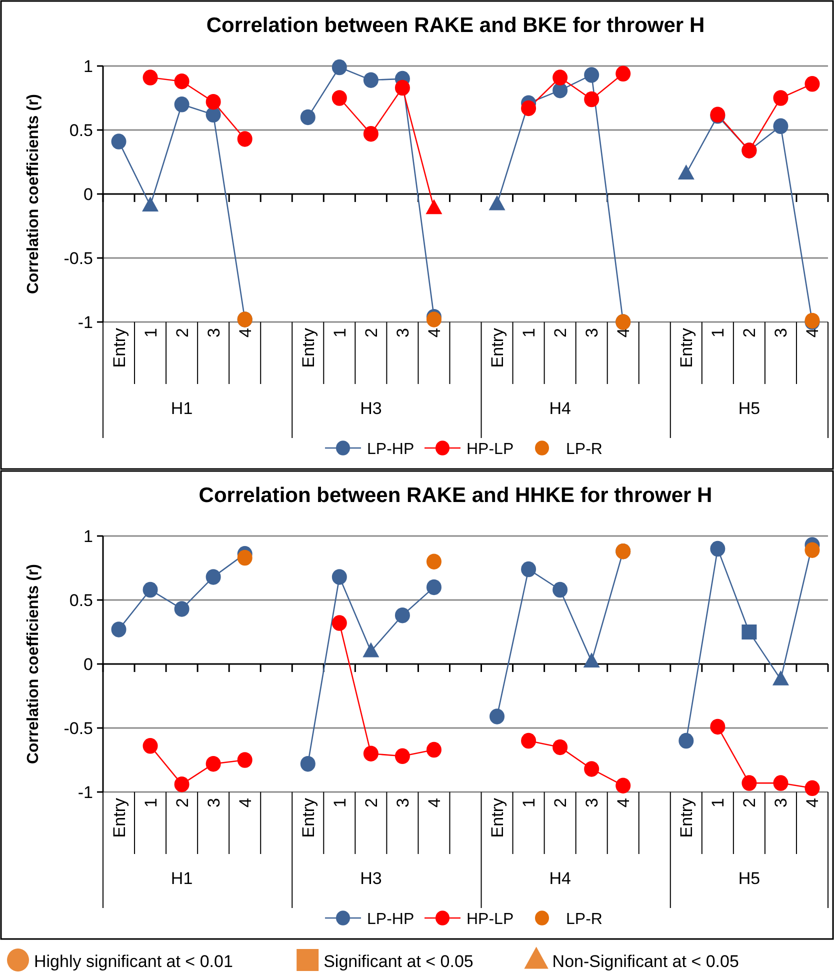 This screenshot has width=834, height=978. What do you see at coordinates (455, 495) in the screenshot?
I see `chart-title: Correlation between RAKE and HHKE for thrower H` at bounding box center [455, 495].